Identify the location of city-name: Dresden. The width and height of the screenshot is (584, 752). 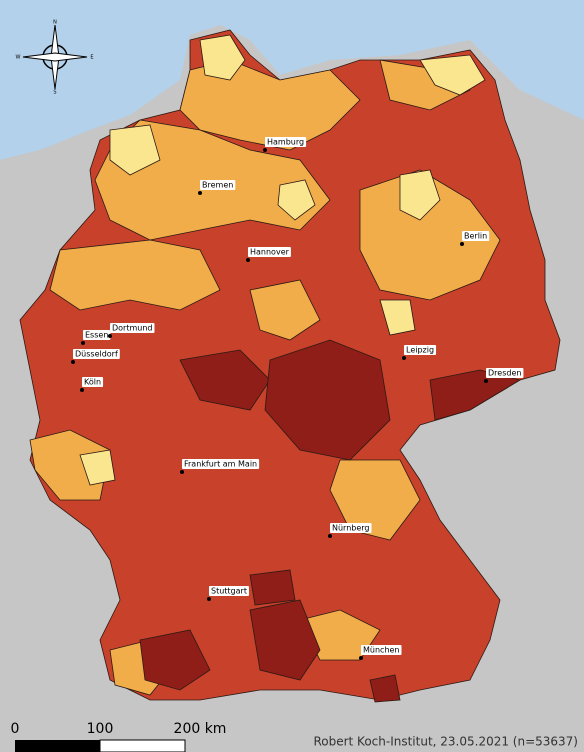
(504, 373).